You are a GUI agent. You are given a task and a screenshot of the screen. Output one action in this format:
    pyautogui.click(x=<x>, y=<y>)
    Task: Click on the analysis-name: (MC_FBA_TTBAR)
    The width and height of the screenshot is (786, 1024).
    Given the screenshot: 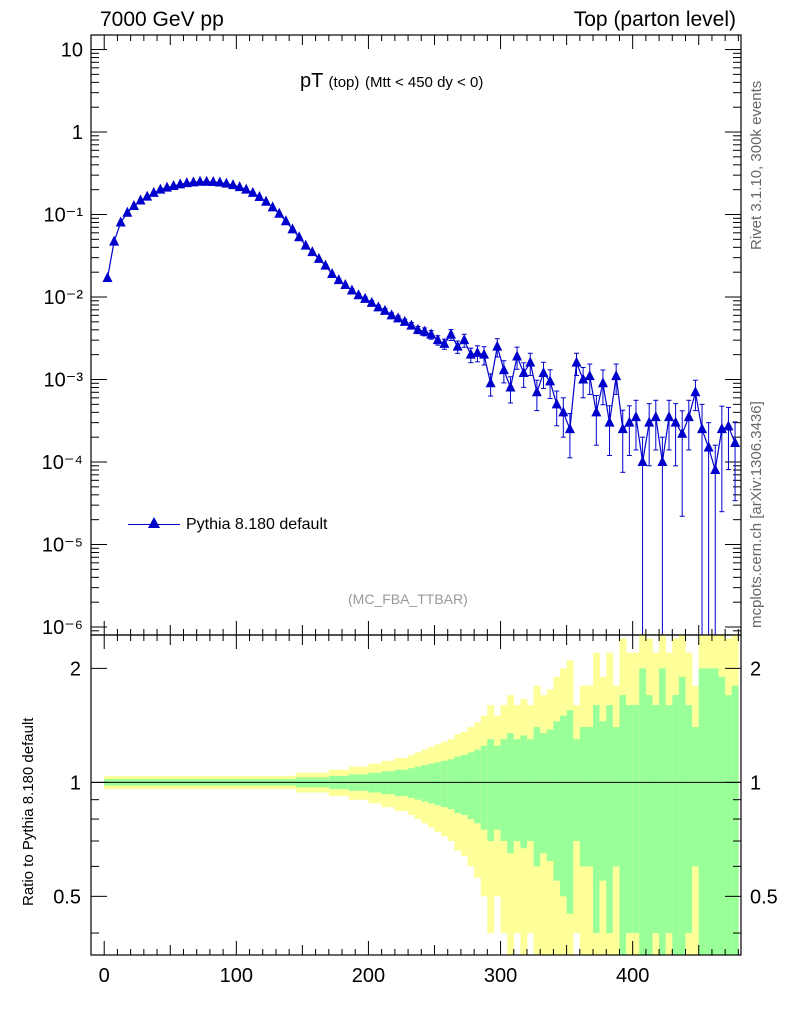 What is the action you would take?
    pyautogui.click(x=408, y=599)
    